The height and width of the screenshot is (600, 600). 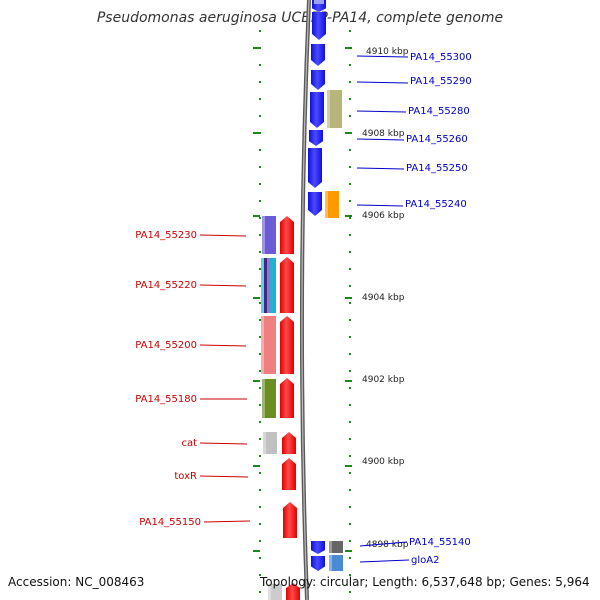 I want to click on kbp-label: 4906 kbp, so click(x=383, y=216).